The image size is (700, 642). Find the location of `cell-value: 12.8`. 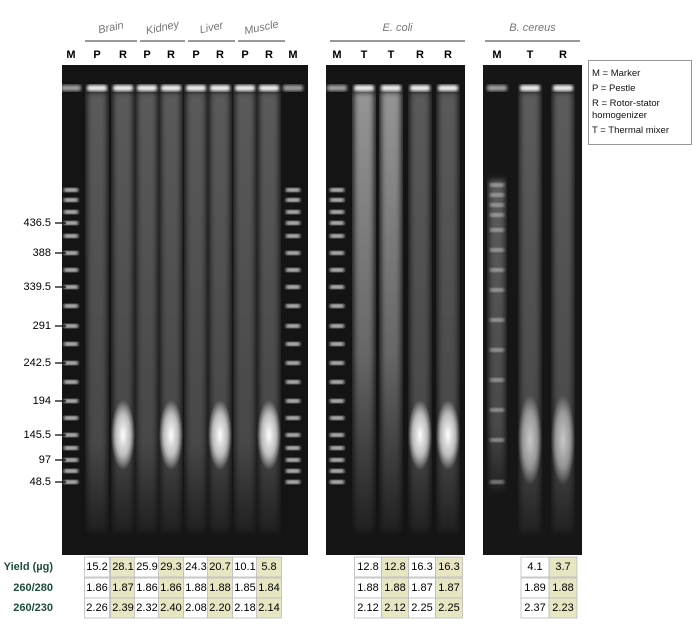

cell-value: 12.8 is located at coordinates (367, 567).